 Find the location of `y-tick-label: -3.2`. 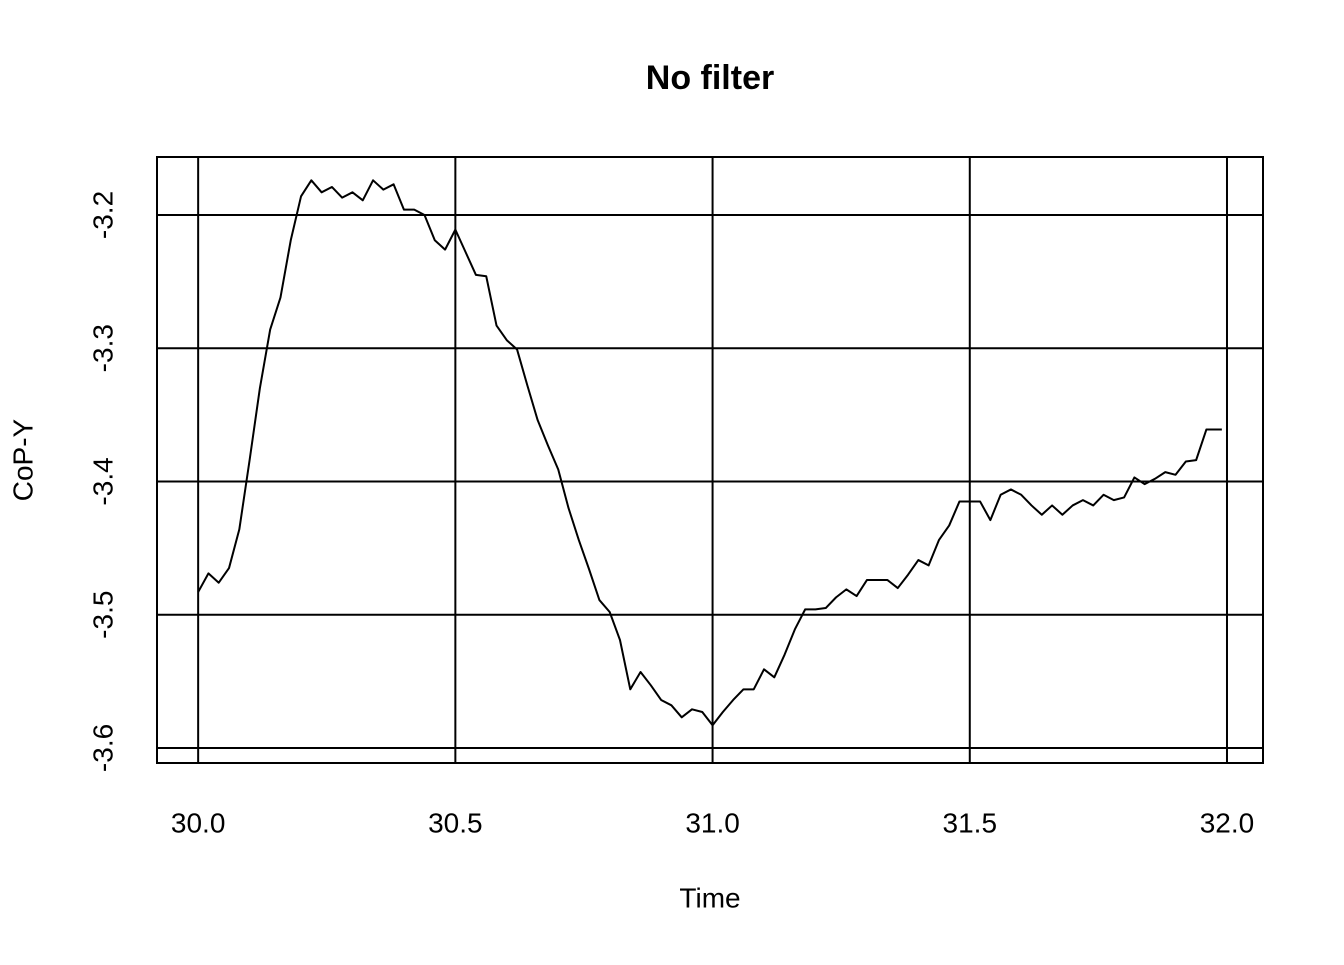

y-tick-label: -3.2 is located at coordinates (102, 215).